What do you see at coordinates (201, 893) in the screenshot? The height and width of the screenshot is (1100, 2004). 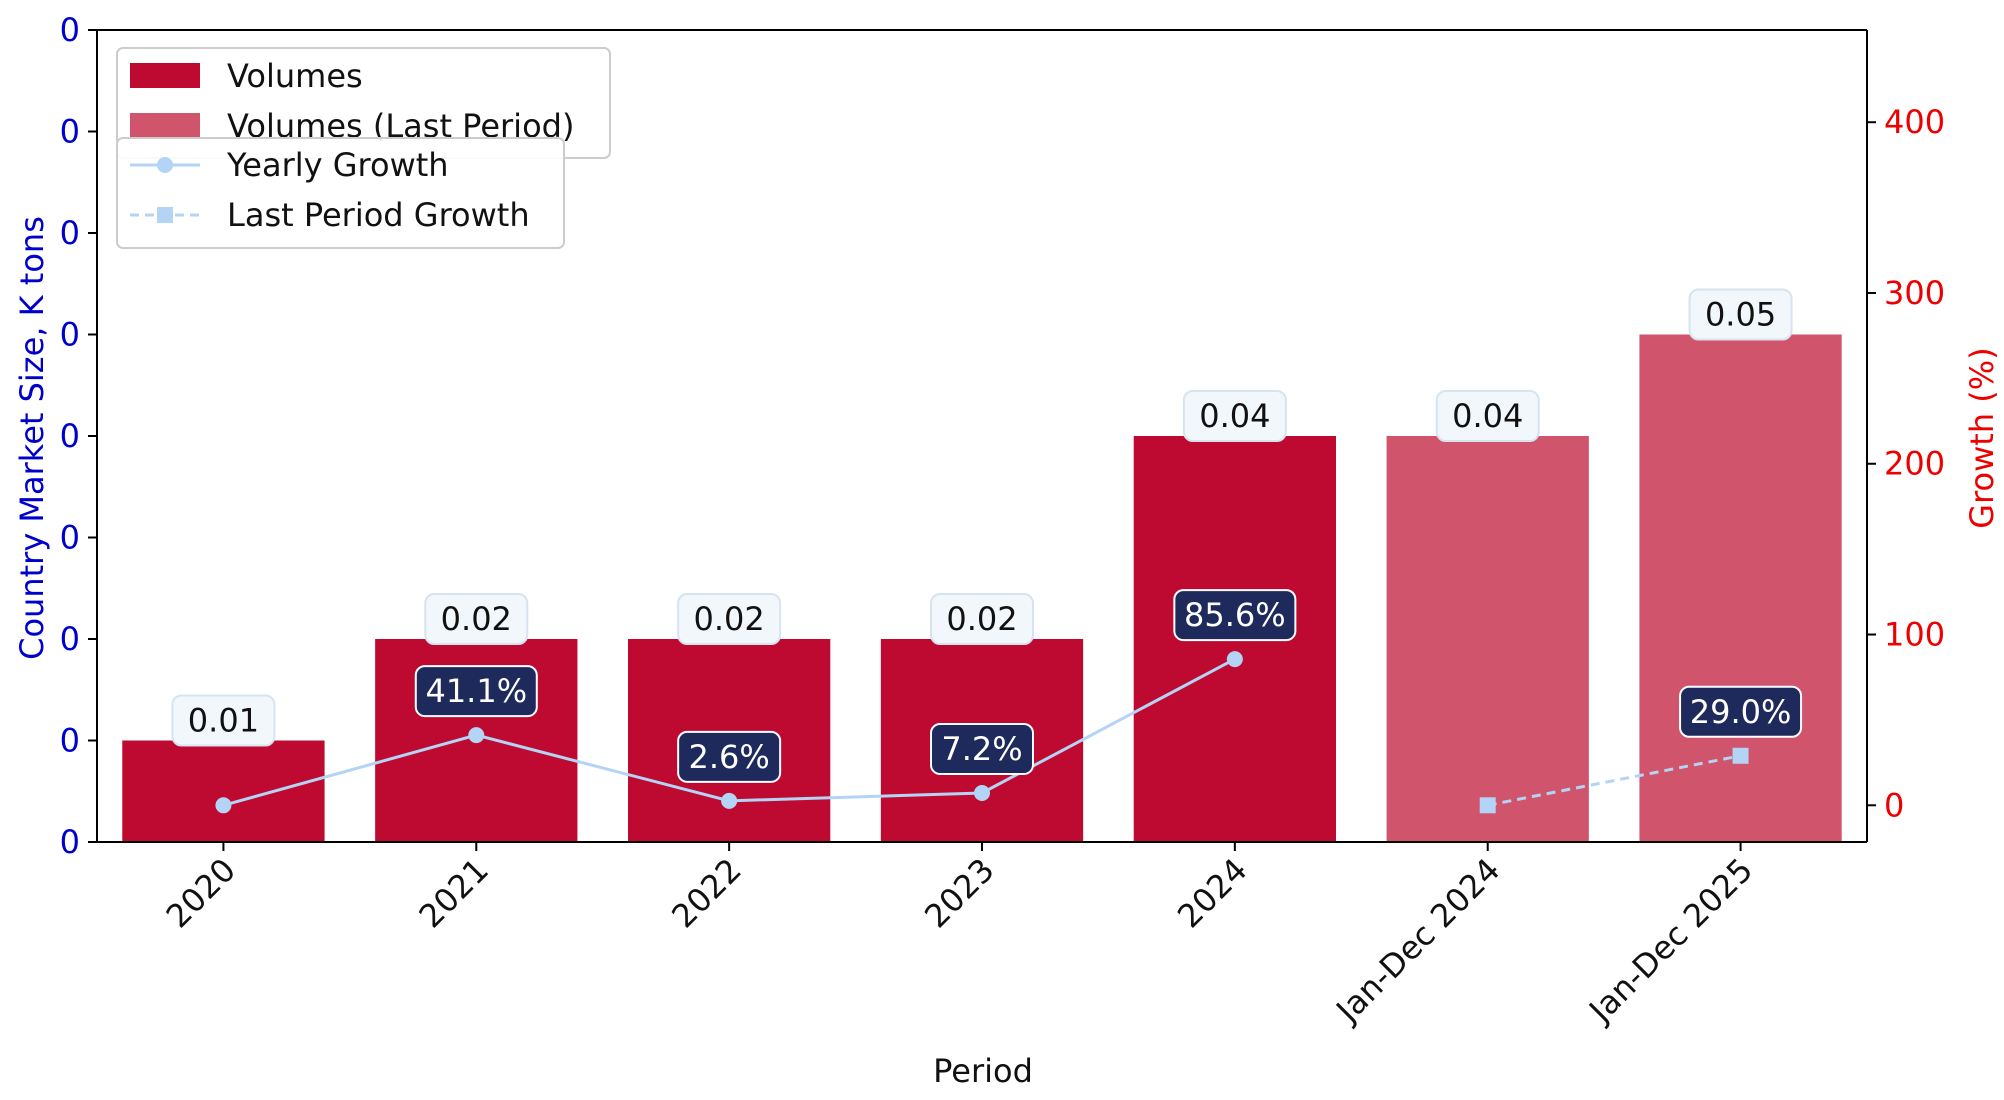 I see `x-tick-label: 2020` at bounding box center [201, 893].